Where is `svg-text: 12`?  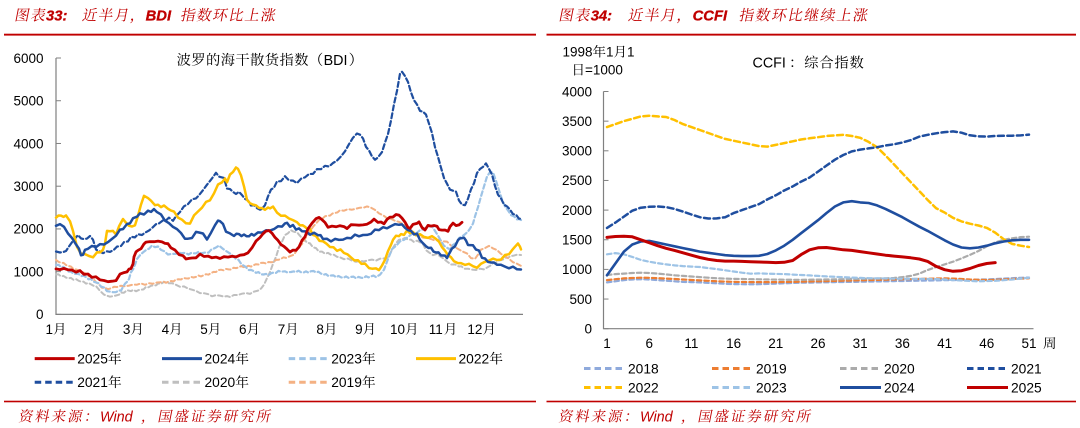
svg-text: 12 is located at coordinates (474, 329).